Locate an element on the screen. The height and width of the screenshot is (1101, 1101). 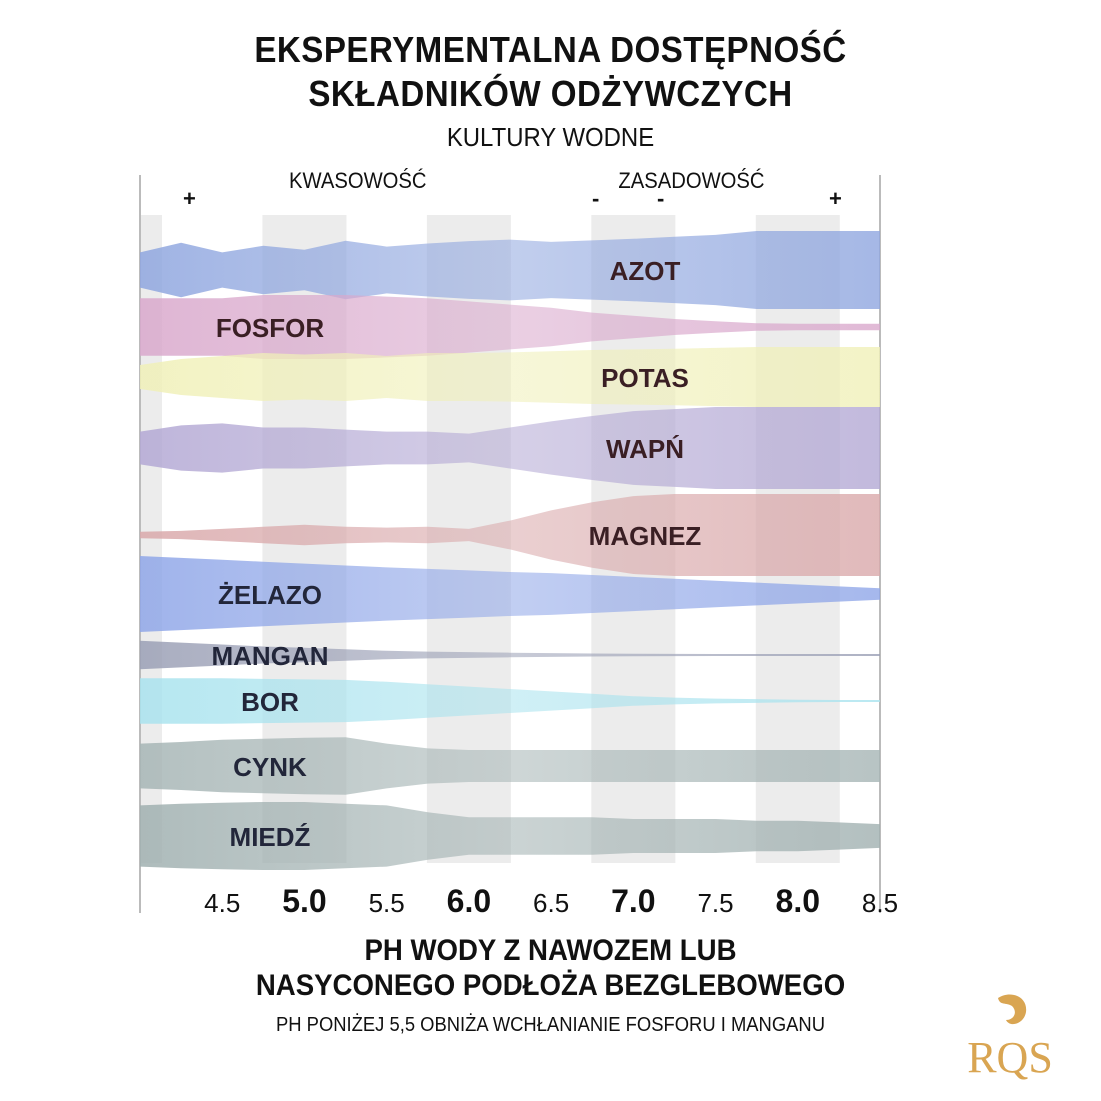
acidity-plus-sign: + is located at coordinates (189, 198).